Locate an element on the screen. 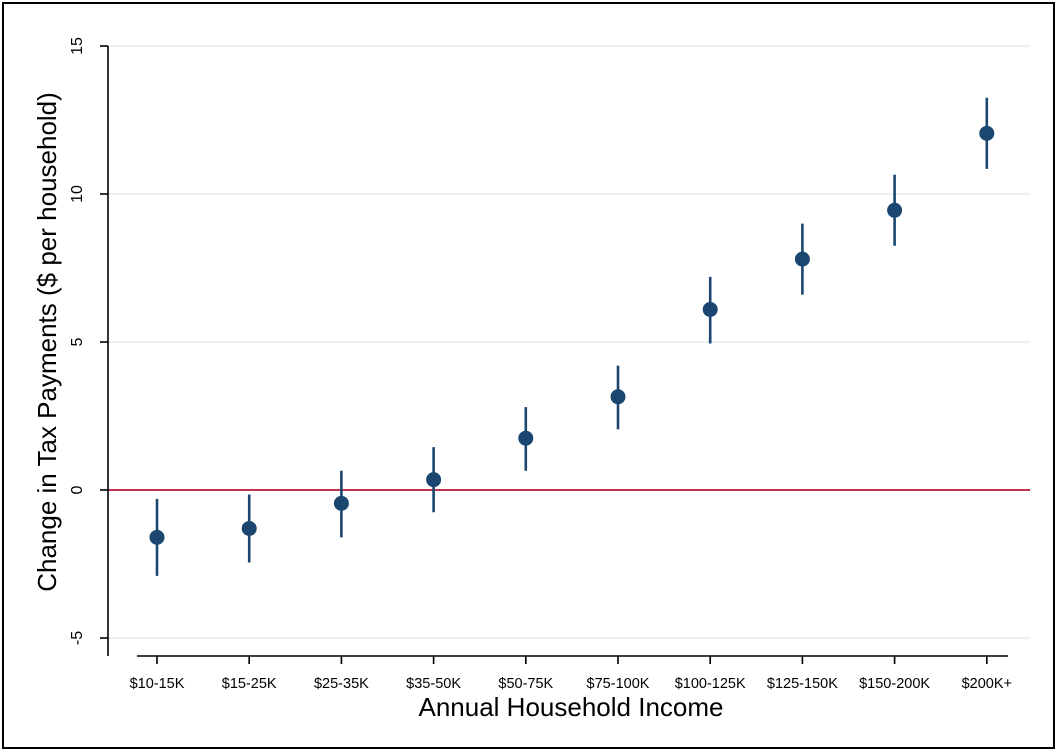 The image size is (1061, 754). x-axis-title: Annual Household Income is located at coordinates (571, 707).